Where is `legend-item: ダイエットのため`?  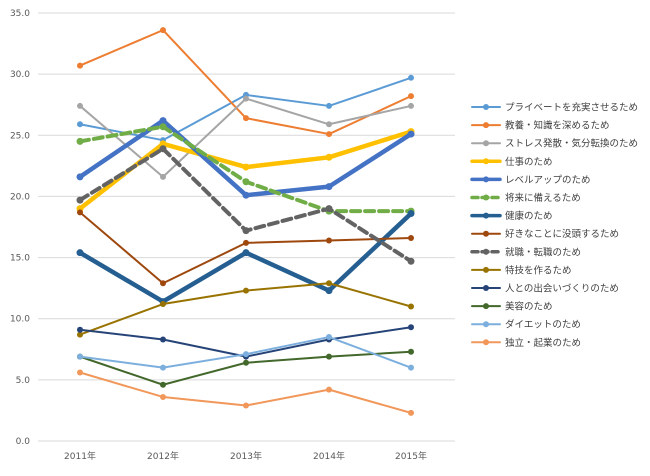
legend-item: ダイエットのため is located at coordinates (526, 325).